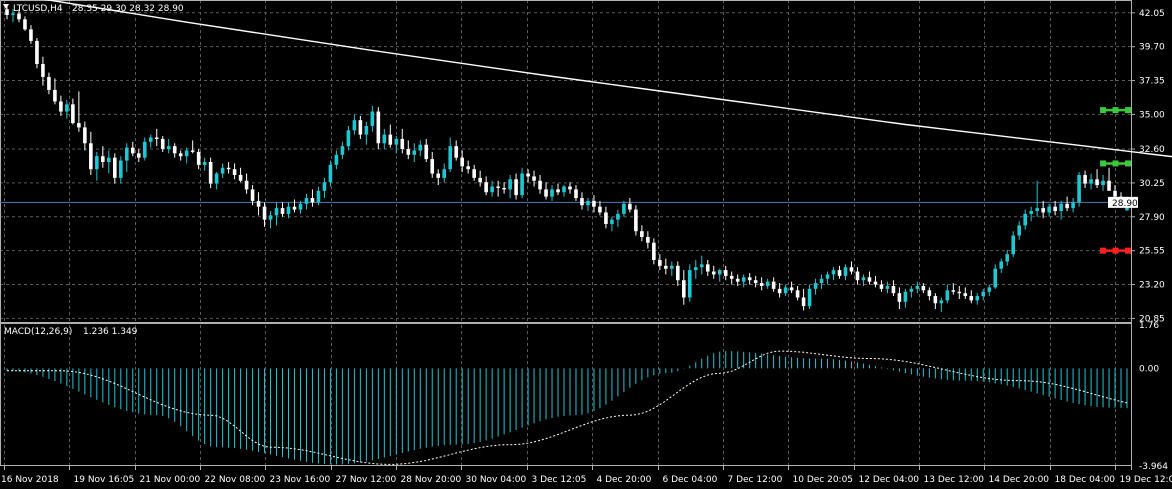 Image resolution: width=1172 pixels, height=489 pixels. Describe the element at coordinates (1149, 326) in the screenshot. I see `macd-tick-label: 1.76` at that location.